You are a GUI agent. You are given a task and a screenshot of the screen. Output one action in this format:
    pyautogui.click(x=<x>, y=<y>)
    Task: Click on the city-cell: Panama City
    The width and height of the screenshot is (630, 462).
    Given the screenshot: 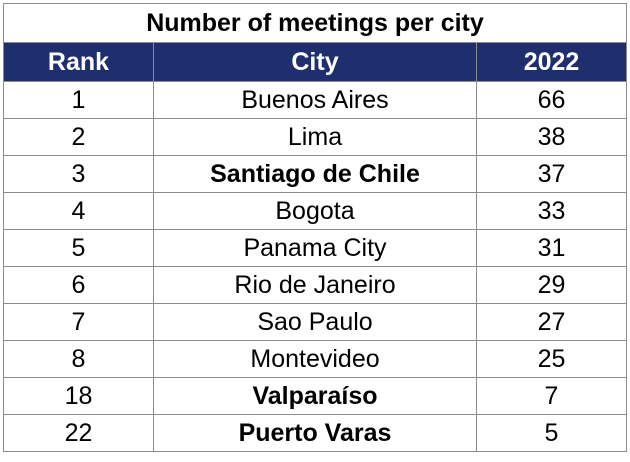 What is the action you would take?
    pyautogui.click(x=315, y=248)
    